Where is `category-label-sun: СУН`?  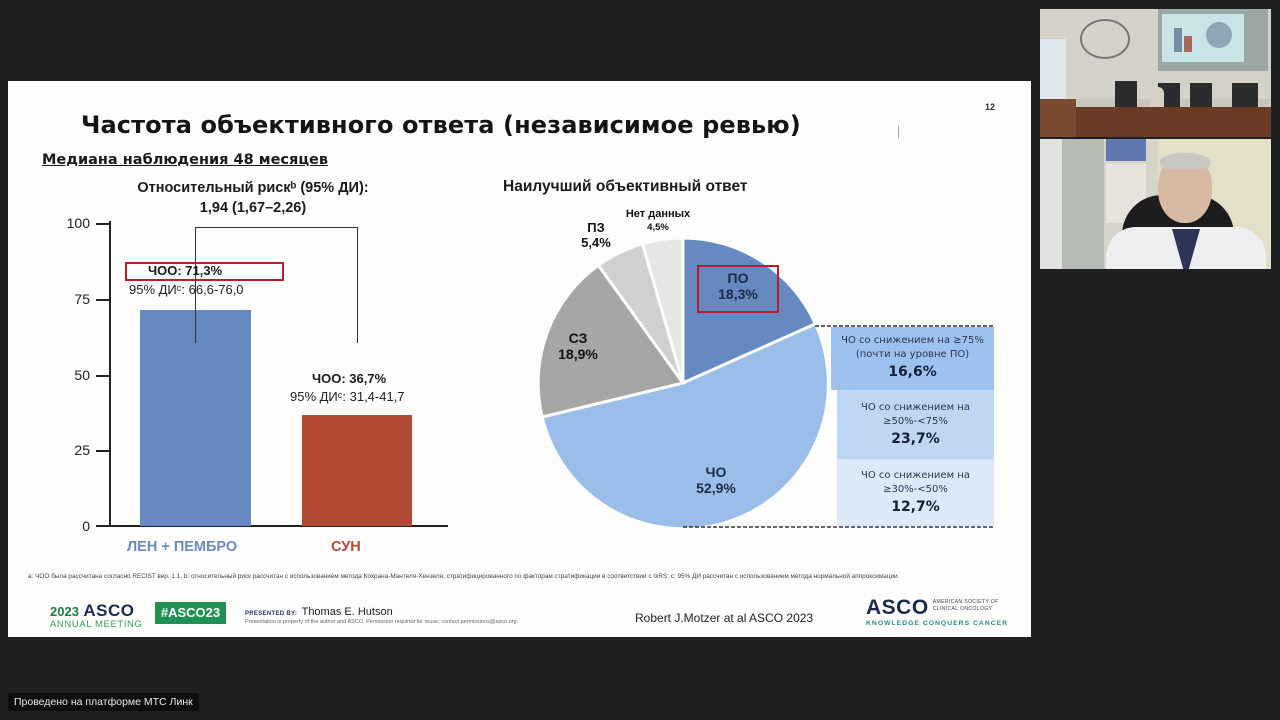
category-label-sun: СУН is located at coordinates (346, 547).